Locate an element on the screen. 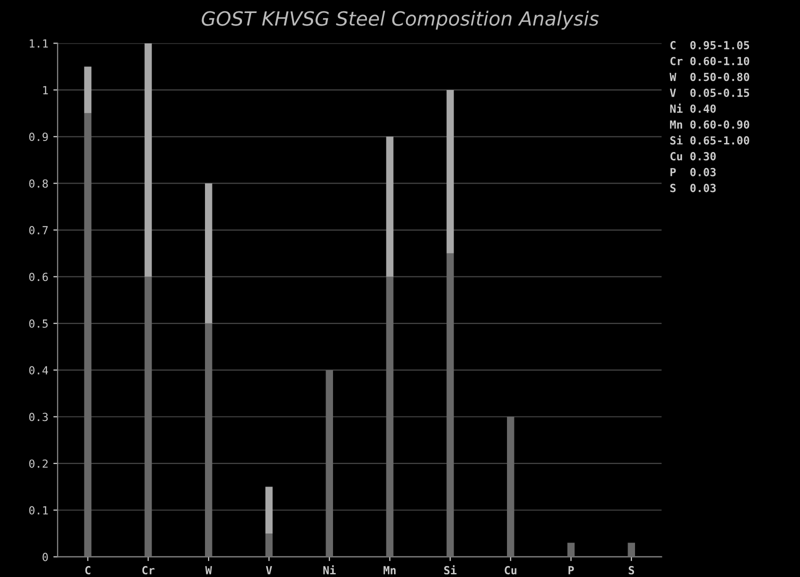 The image size is (800, 577). y-tick-label: 0.8 is located at coordinates (38, 183).